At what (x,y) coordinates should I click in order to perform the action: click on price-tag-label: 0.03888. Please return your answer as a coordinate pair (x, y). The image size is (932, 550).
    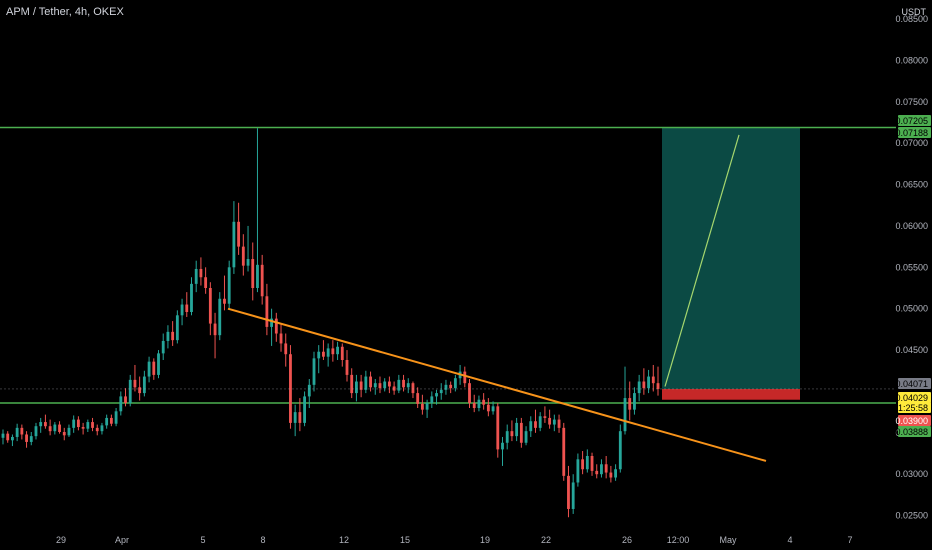
    Looking at the image, I should click on (911, 432).